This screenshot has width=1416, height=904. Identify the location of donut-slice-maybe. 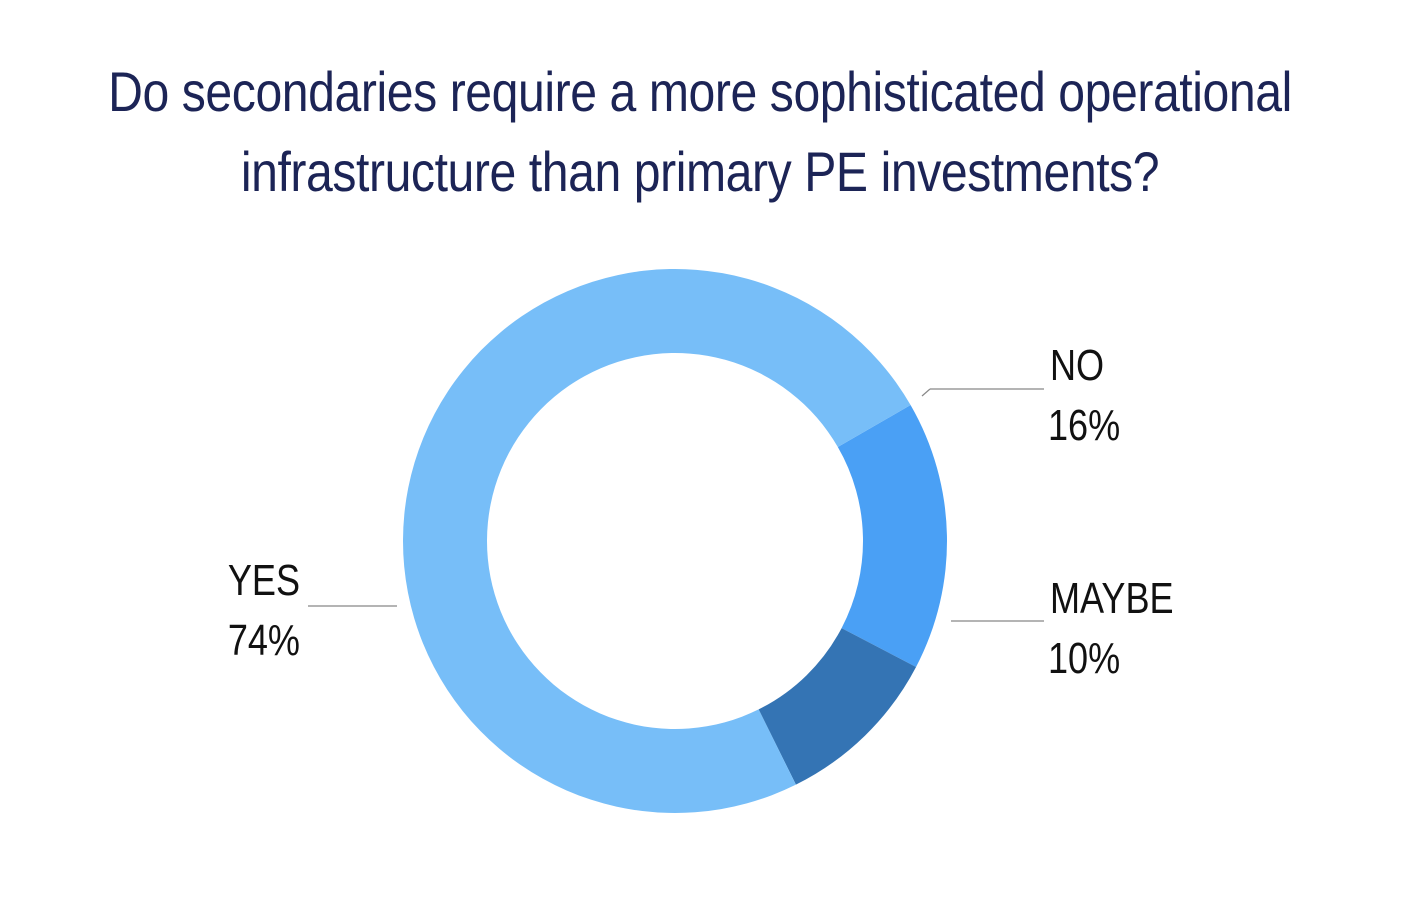
(837, 706).